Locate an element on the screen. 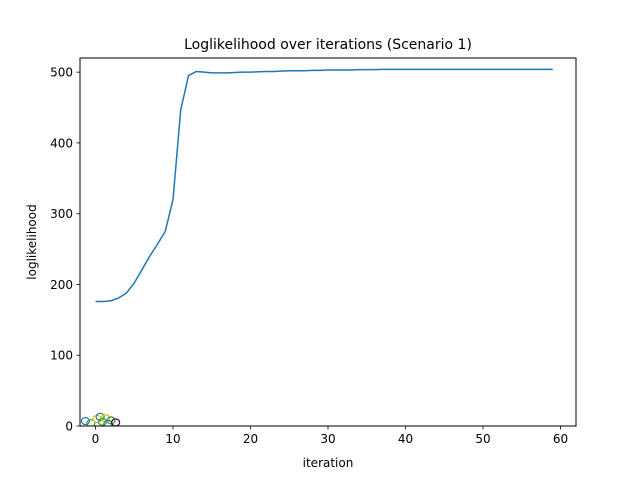 The width and height of the screenshot is (640, 480). x-tick-label: 0 is located at coordinates (96, 439).